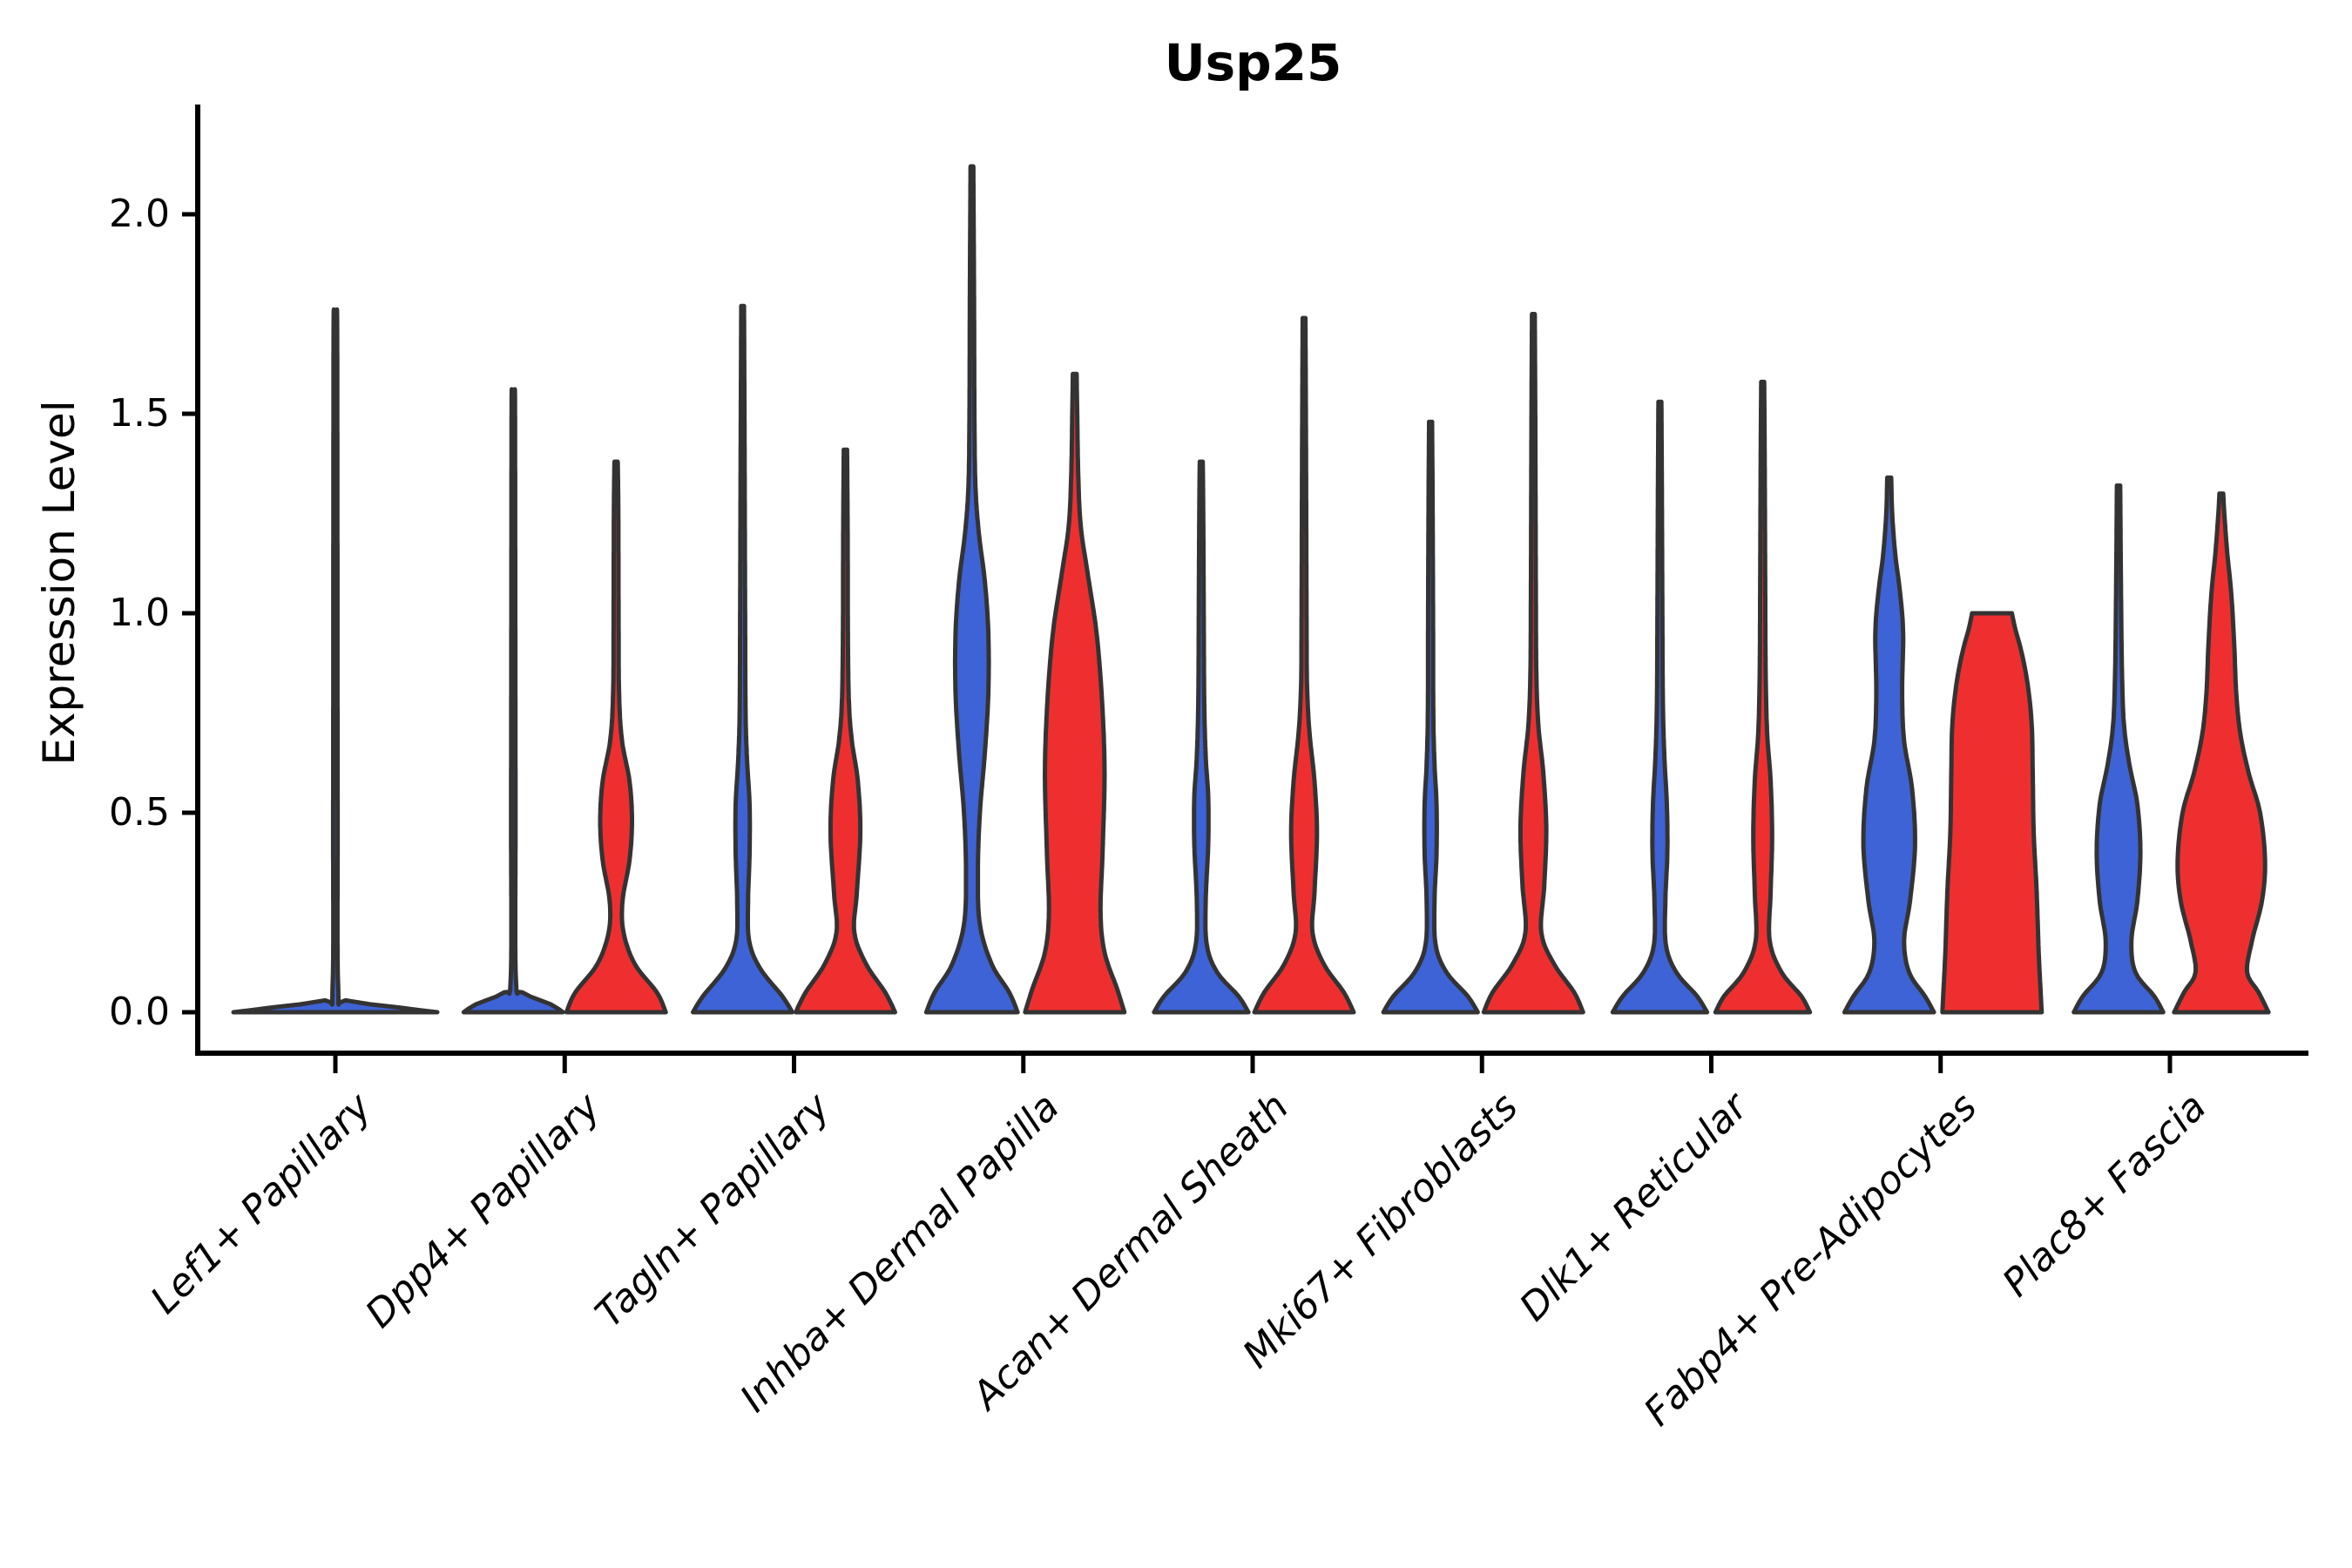 This screenshot has height=1568, width=2352. I want to click on violin-acan-dermal-sheath-blue, so click(1201, 737).